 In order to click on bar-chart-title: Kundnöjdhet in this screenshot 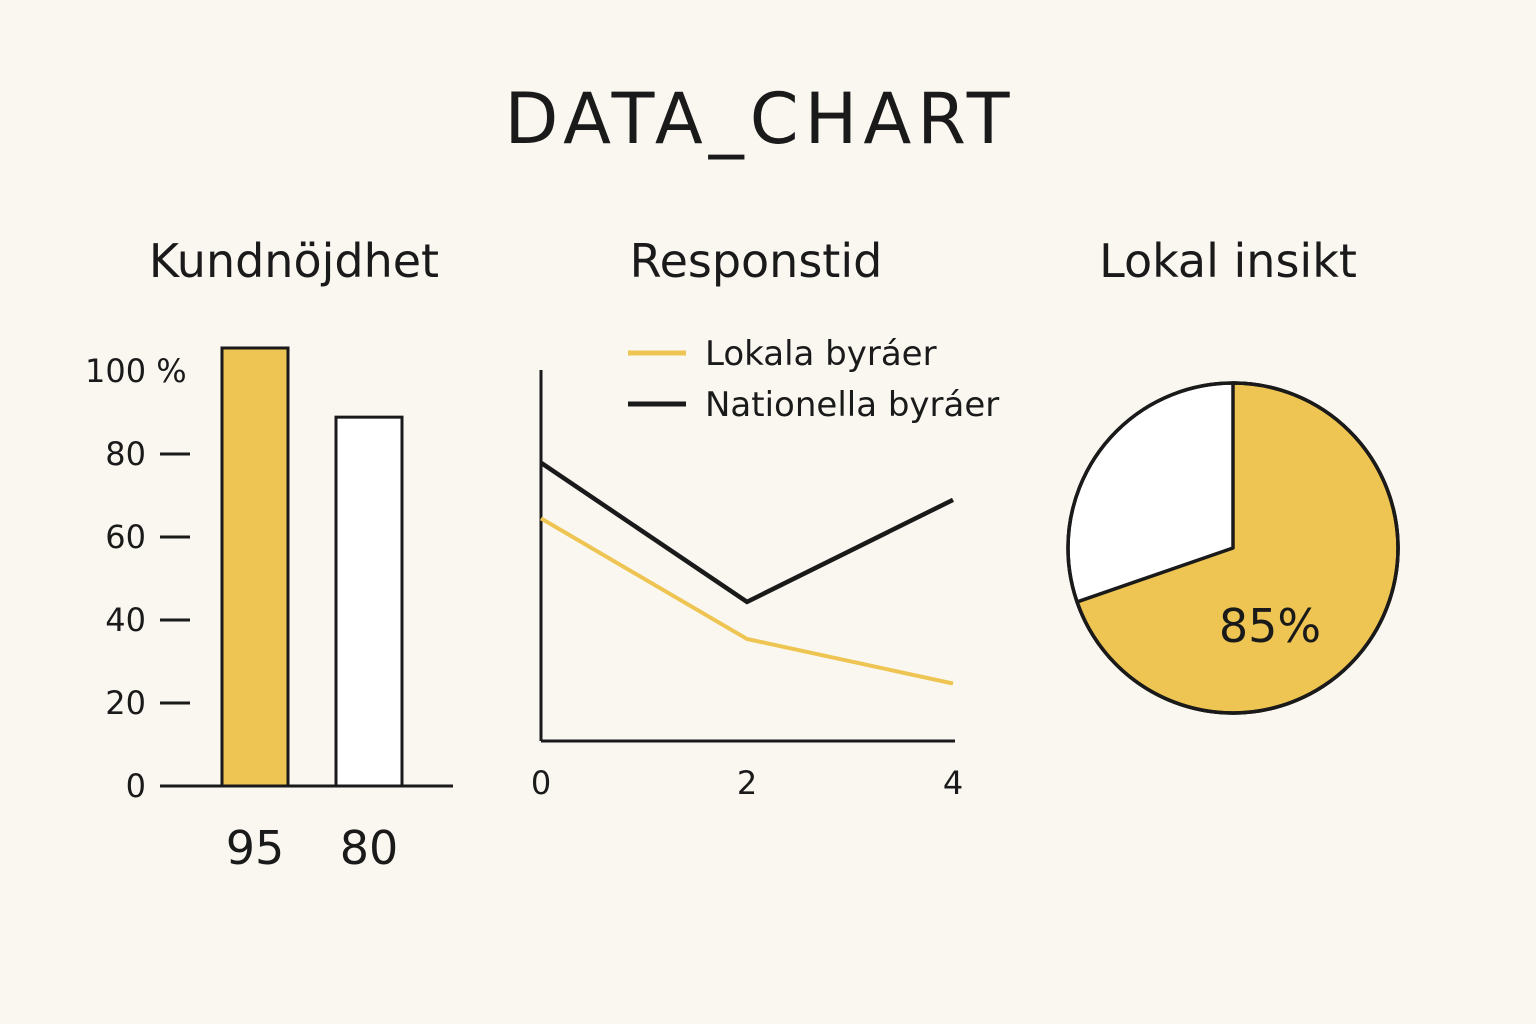, I will do `click(294, 261)`.